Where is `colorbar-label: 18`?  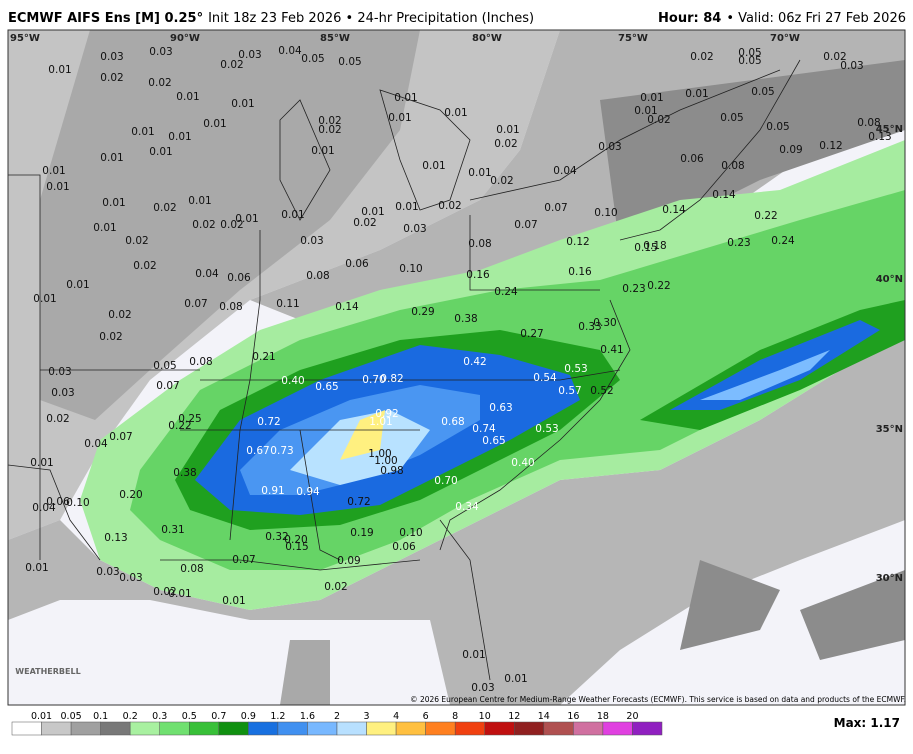
colorbar-label: 18 is located at coordinates (603, 716).